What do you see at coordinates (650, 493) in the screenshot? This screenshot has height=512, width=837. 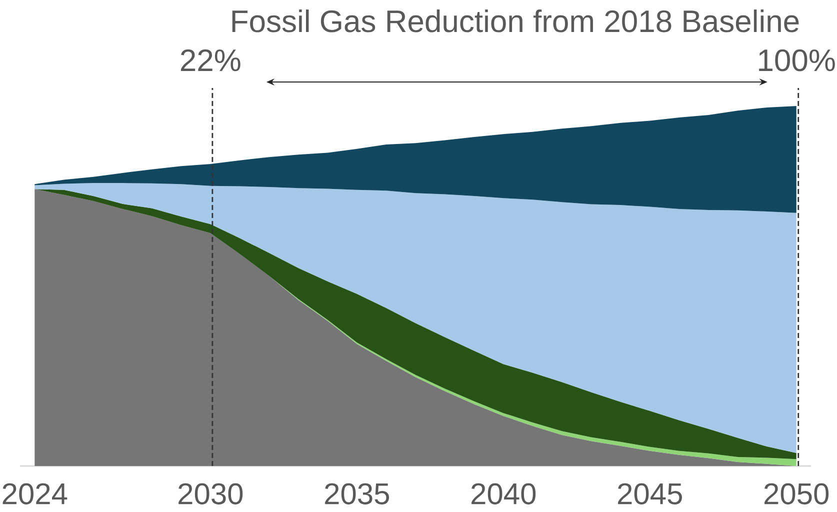 I see `x-tick-label: 2045` at bounding box center [650, 493].